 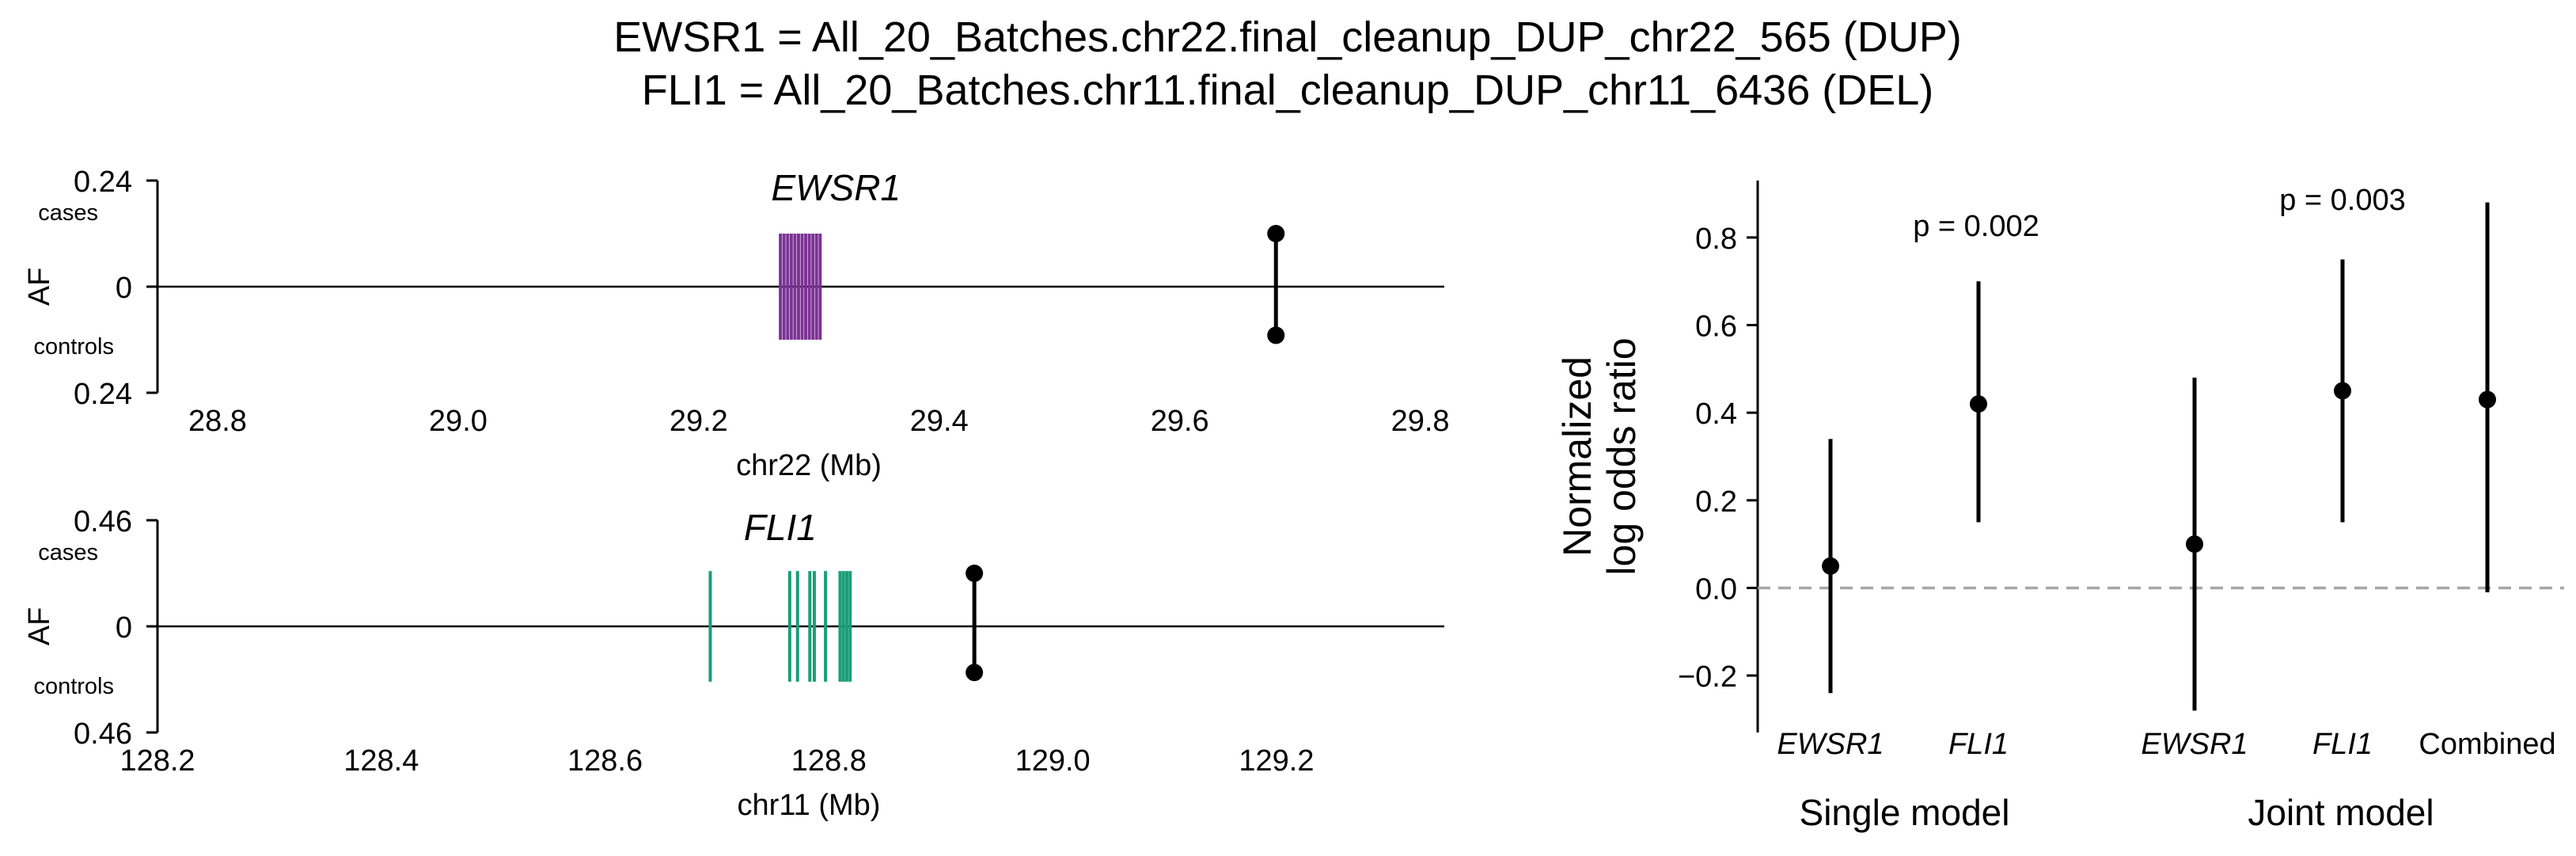 What do you see at coordinates (73, 347) in the screenshot?
I see `ewsr1-controls-label: controls` at bounding box center [73, 347].